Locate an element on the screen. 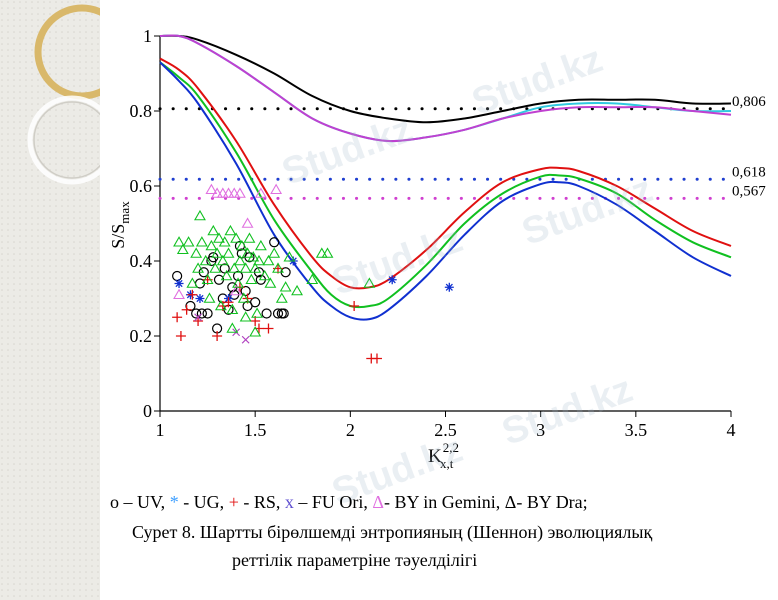  legend-gem: - BY in Gemini, is located at coordinates (444, 502).